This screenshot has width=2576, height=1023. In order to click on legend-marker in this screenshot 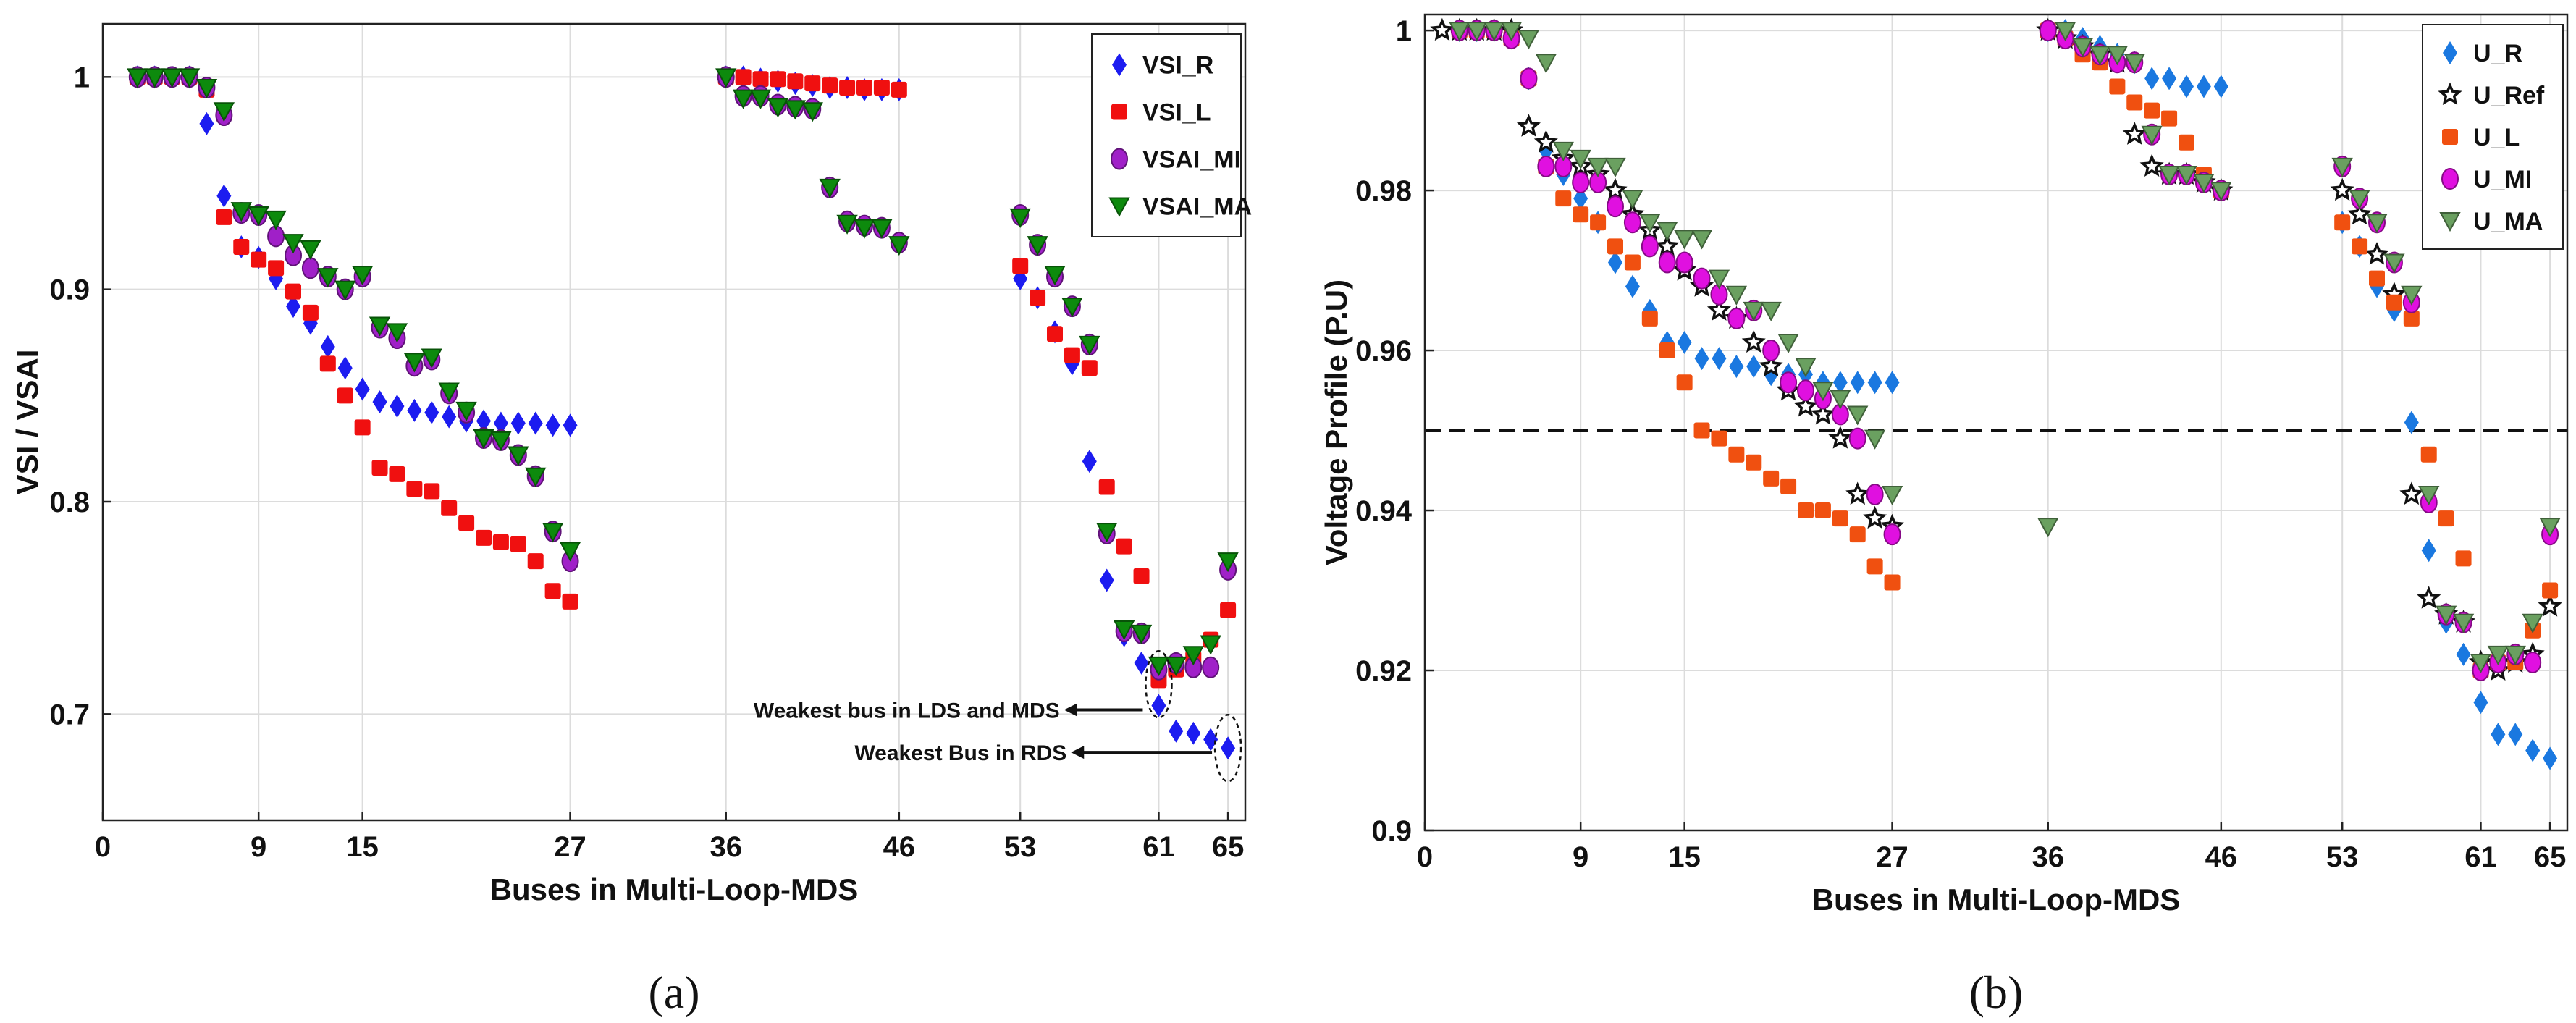, I will do `click(1119, 159)`.